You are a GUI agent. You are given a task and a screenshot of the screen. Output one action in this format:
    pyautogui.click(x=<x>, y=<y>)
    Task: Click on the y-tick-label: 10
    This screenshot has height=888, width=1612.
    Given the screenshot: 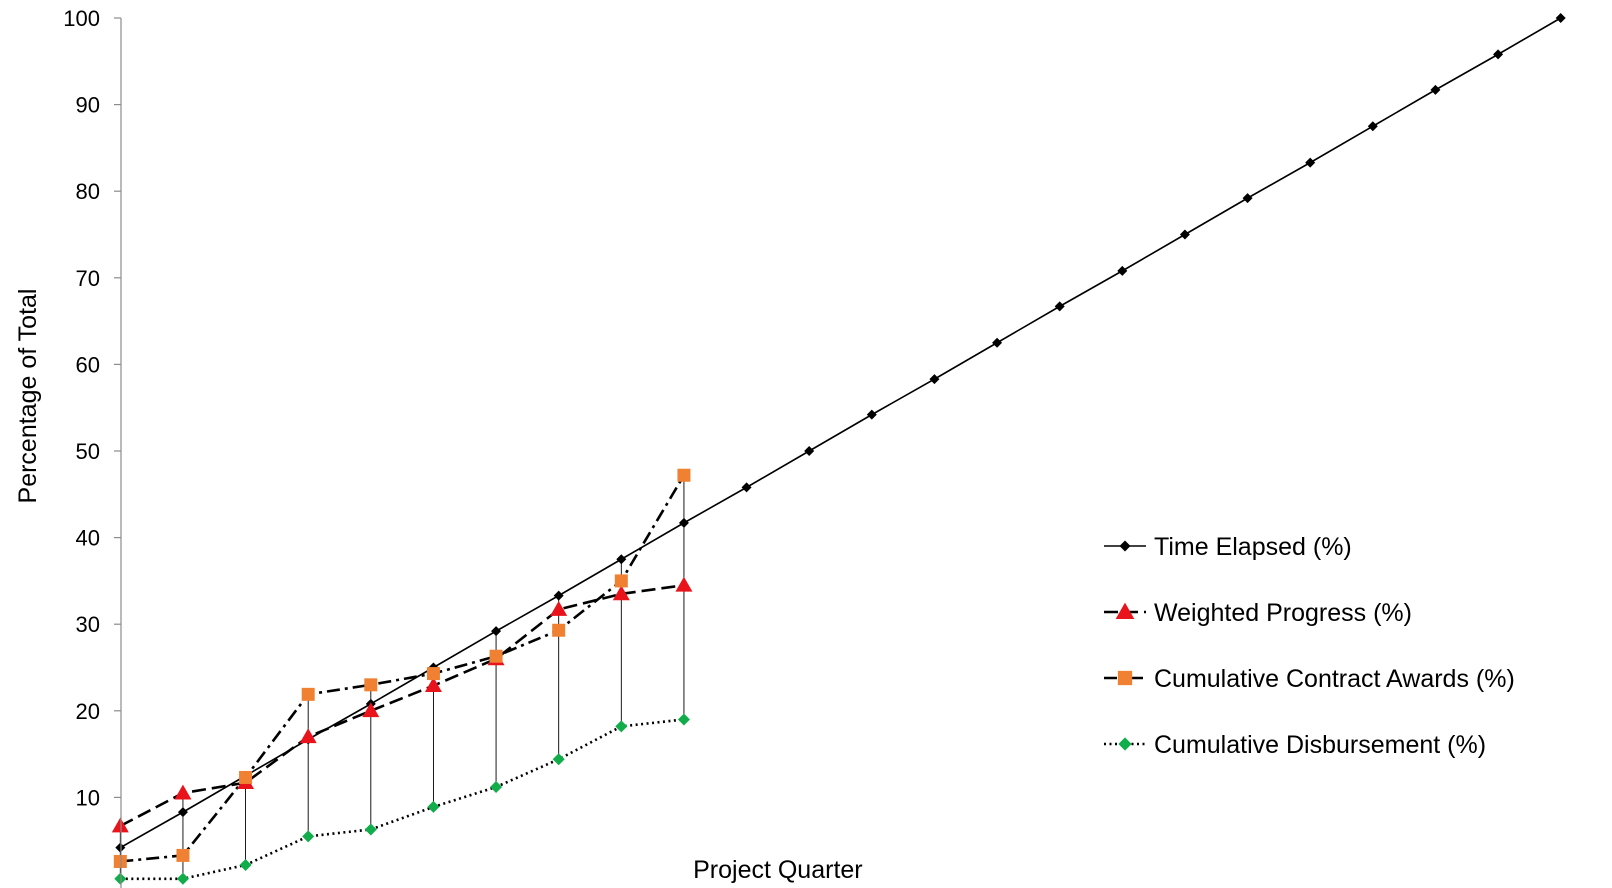 What is the action you would take?
    pyautogui.click(x=88, y=797)
    